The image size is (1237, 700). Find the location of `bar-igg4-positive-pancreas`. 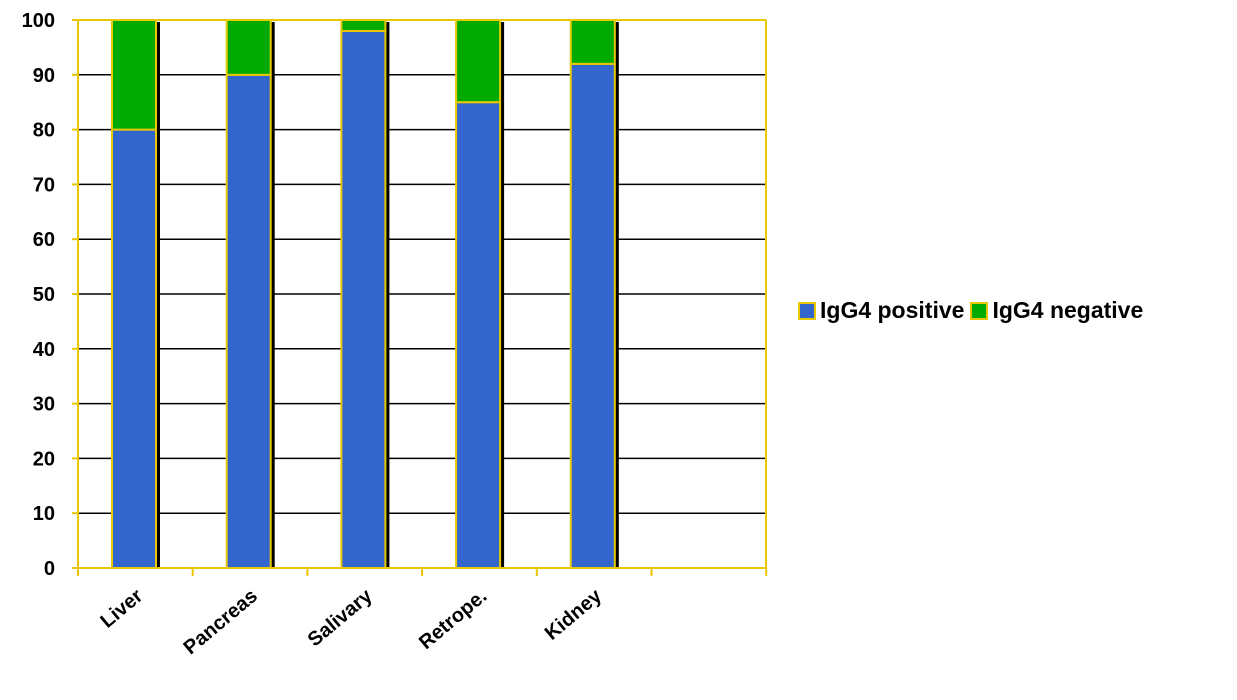

bar-igg4-positive-pancreas is located at coordinates (248, 321).